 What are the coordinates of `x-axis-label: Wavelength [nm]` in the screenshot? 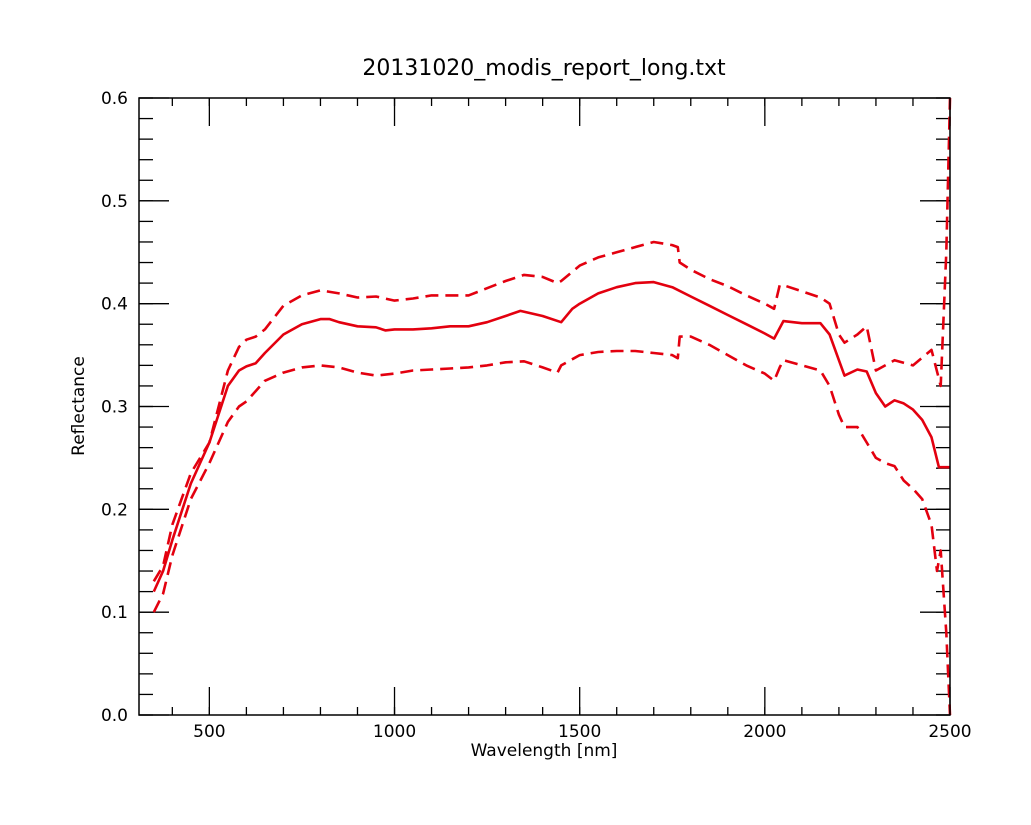 It's located at (544, 751).